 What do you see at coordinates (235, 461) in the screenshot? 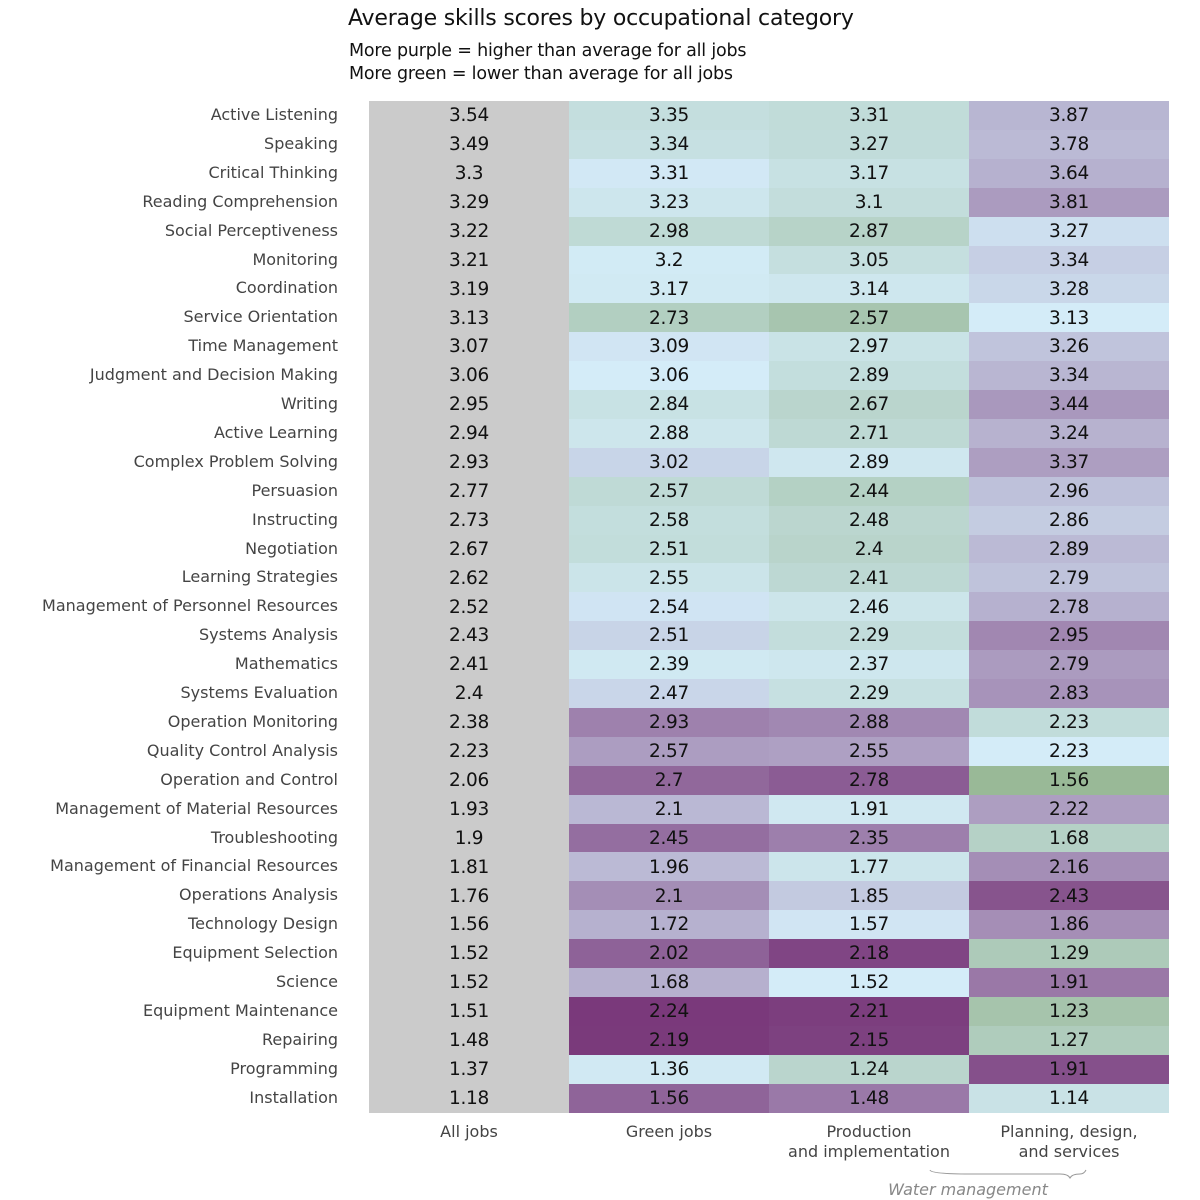
I see `row-label: Complex Problem Solving` at bounding box center [235, 461].